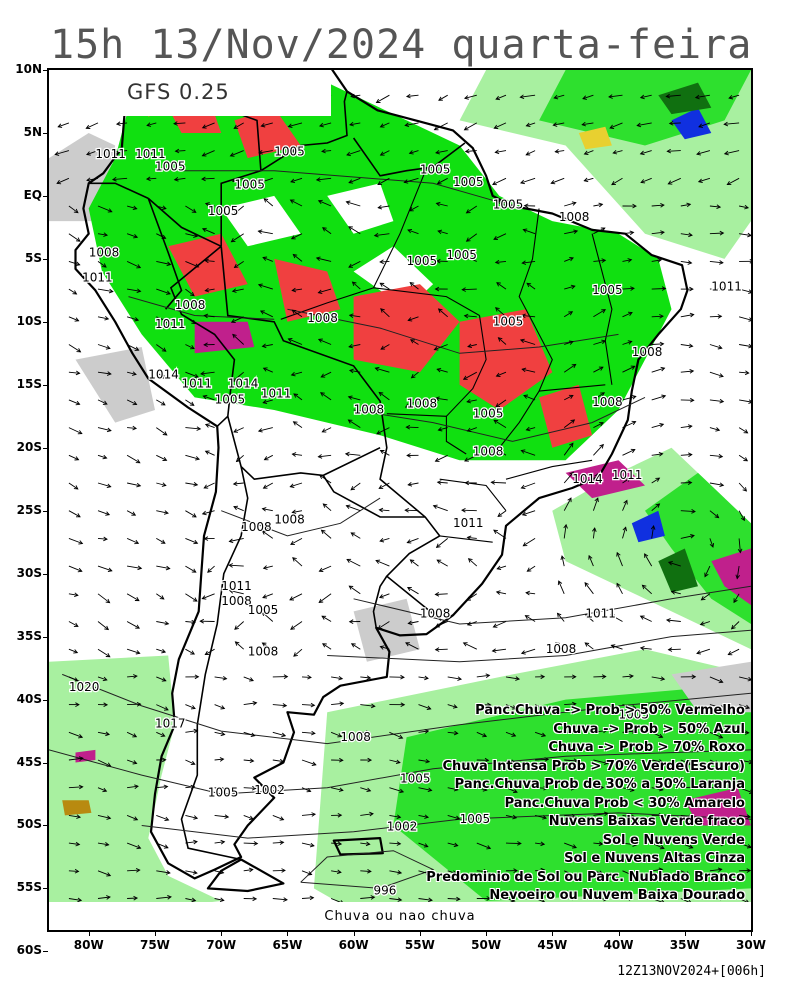 The image size is (800, 1000). Describe the element at coordinates (223, 211) in the screenshot. I see `isobar-label: 1005` at that location.